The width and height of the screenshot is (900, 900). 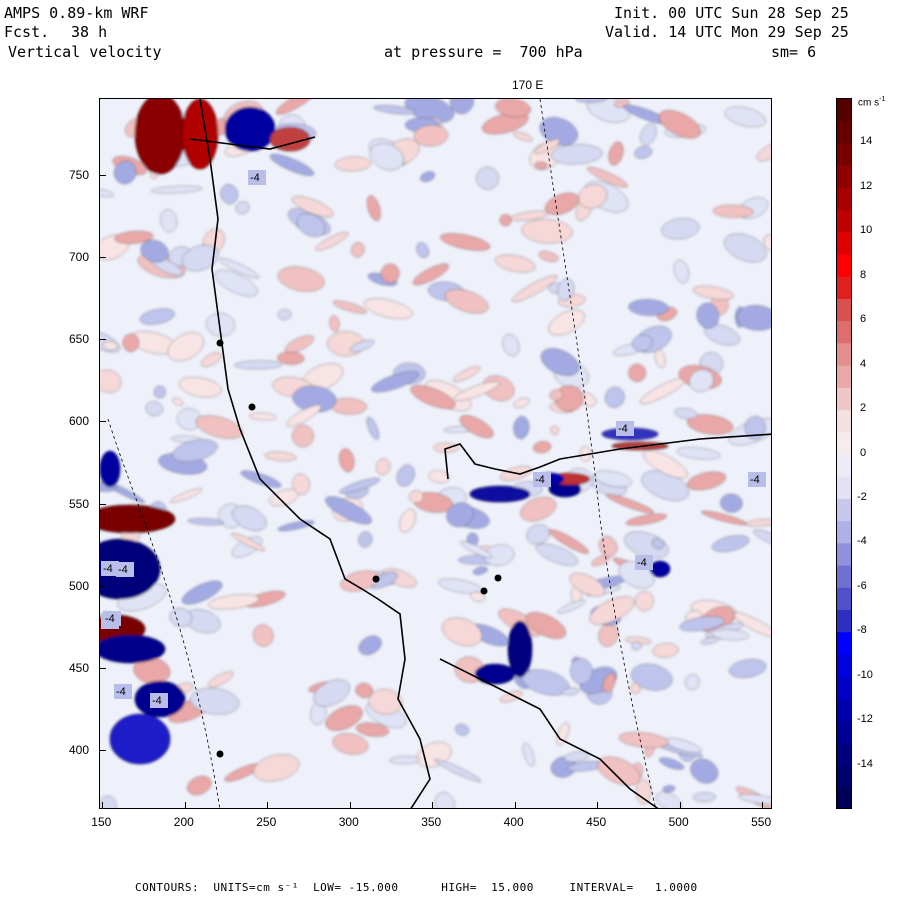 What do you see at coordinates (761, 822) in the screenshot?
I see `x-tick-label: 550` at bounding box center [761, 822].